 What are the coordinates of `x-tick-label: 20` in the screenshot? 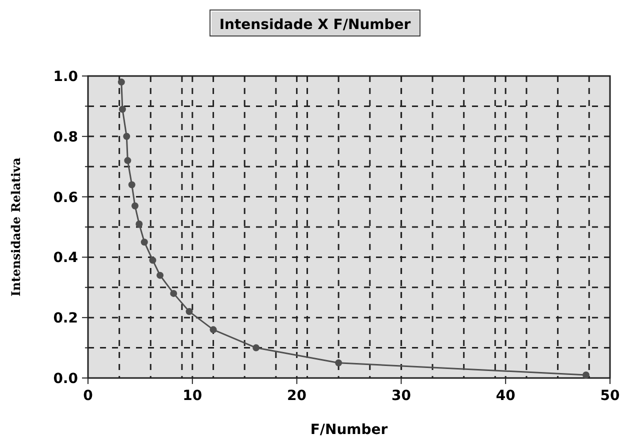 It's located at (297, 396).